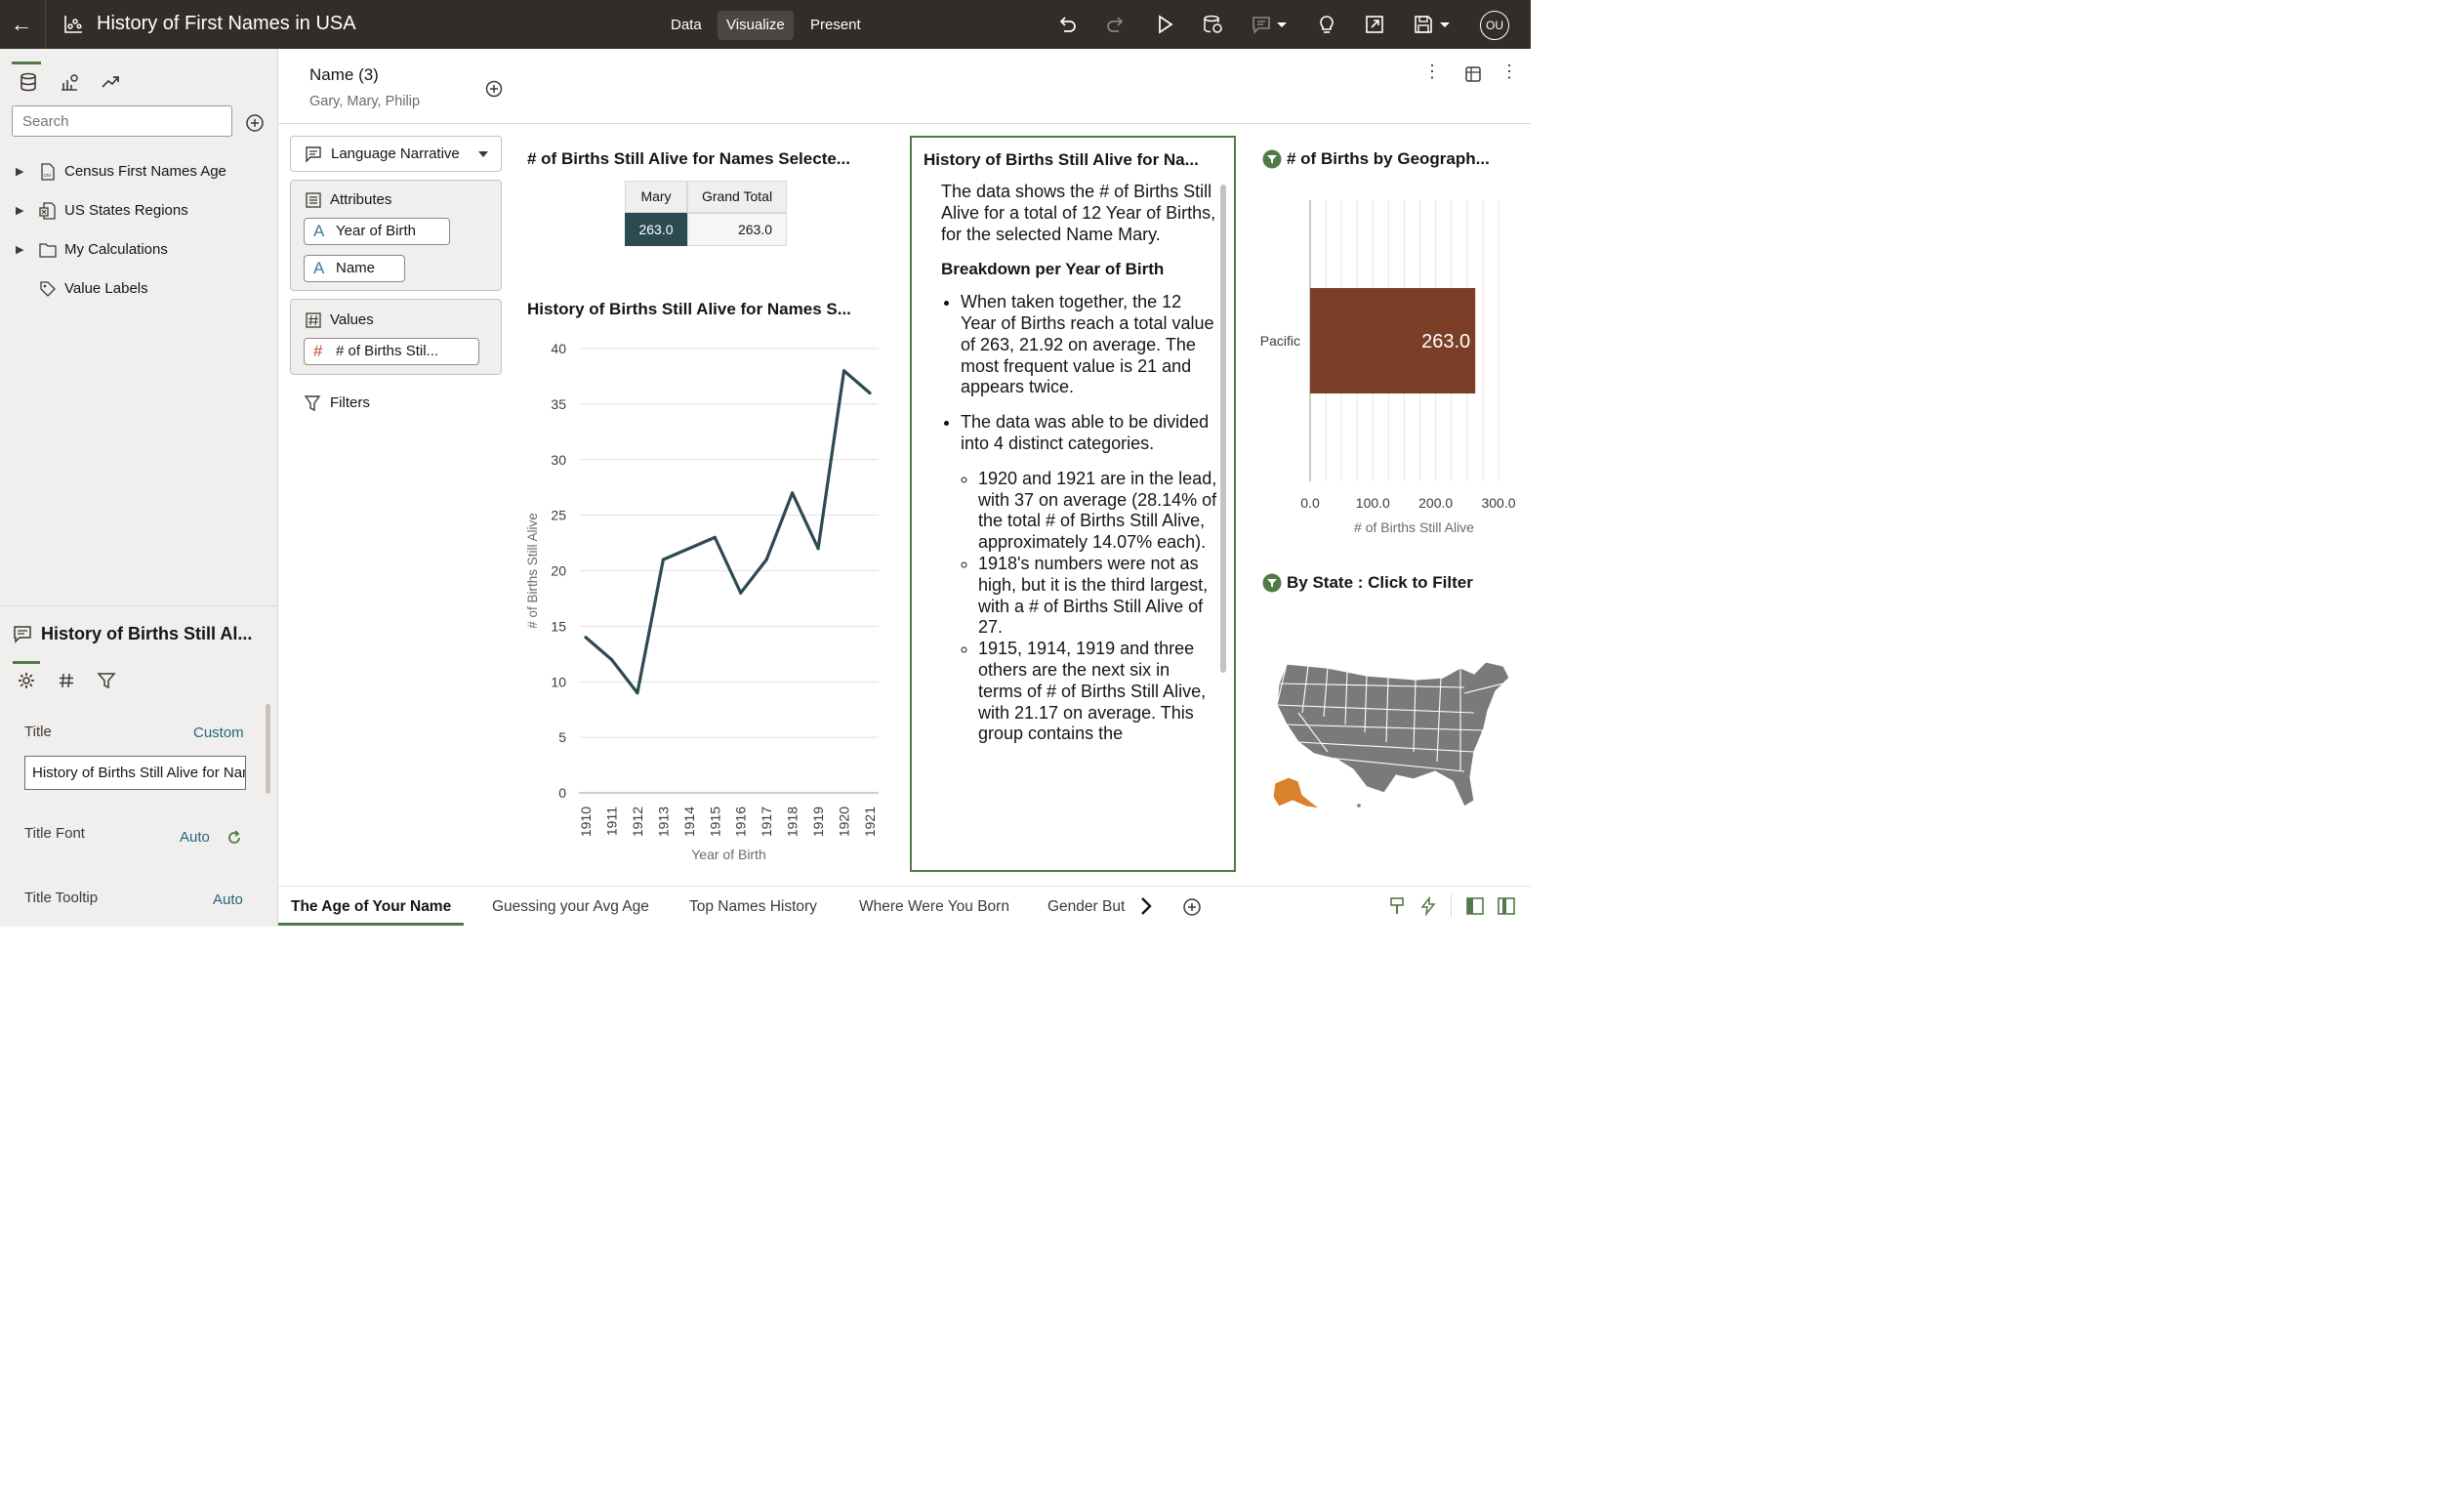  I want to click on y-tick-label: 0, so click(562, 793).